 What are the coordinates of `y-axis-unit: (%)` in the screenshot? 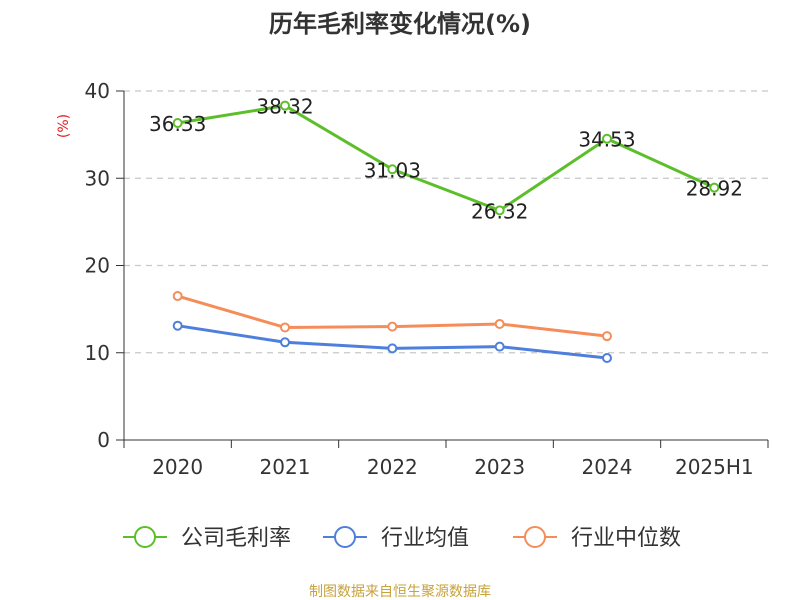 It's located at (64, 126).